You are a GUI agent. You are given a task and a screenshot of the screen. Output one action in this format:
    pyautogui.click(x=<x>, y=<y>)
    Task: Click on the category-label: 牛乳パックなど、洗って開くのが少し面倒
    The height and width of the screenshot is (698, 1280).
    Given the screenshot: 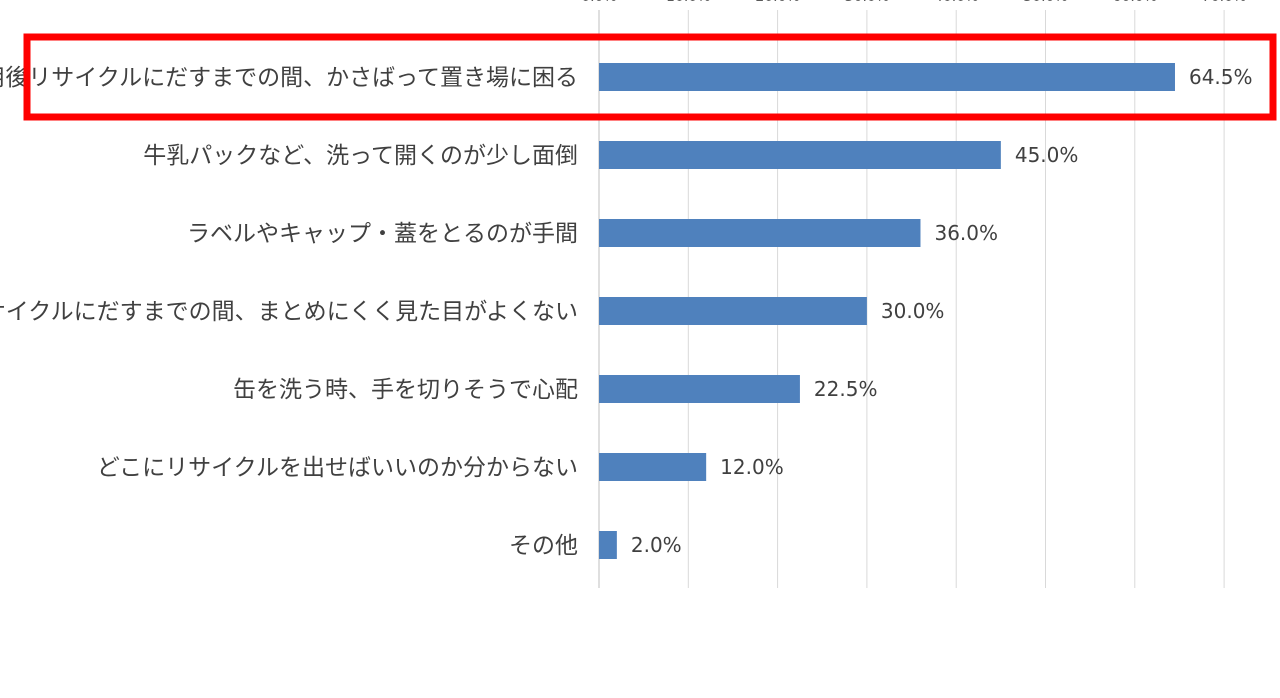 What is the action you would take?
    pyautogui.click(x=360, y=156)
    